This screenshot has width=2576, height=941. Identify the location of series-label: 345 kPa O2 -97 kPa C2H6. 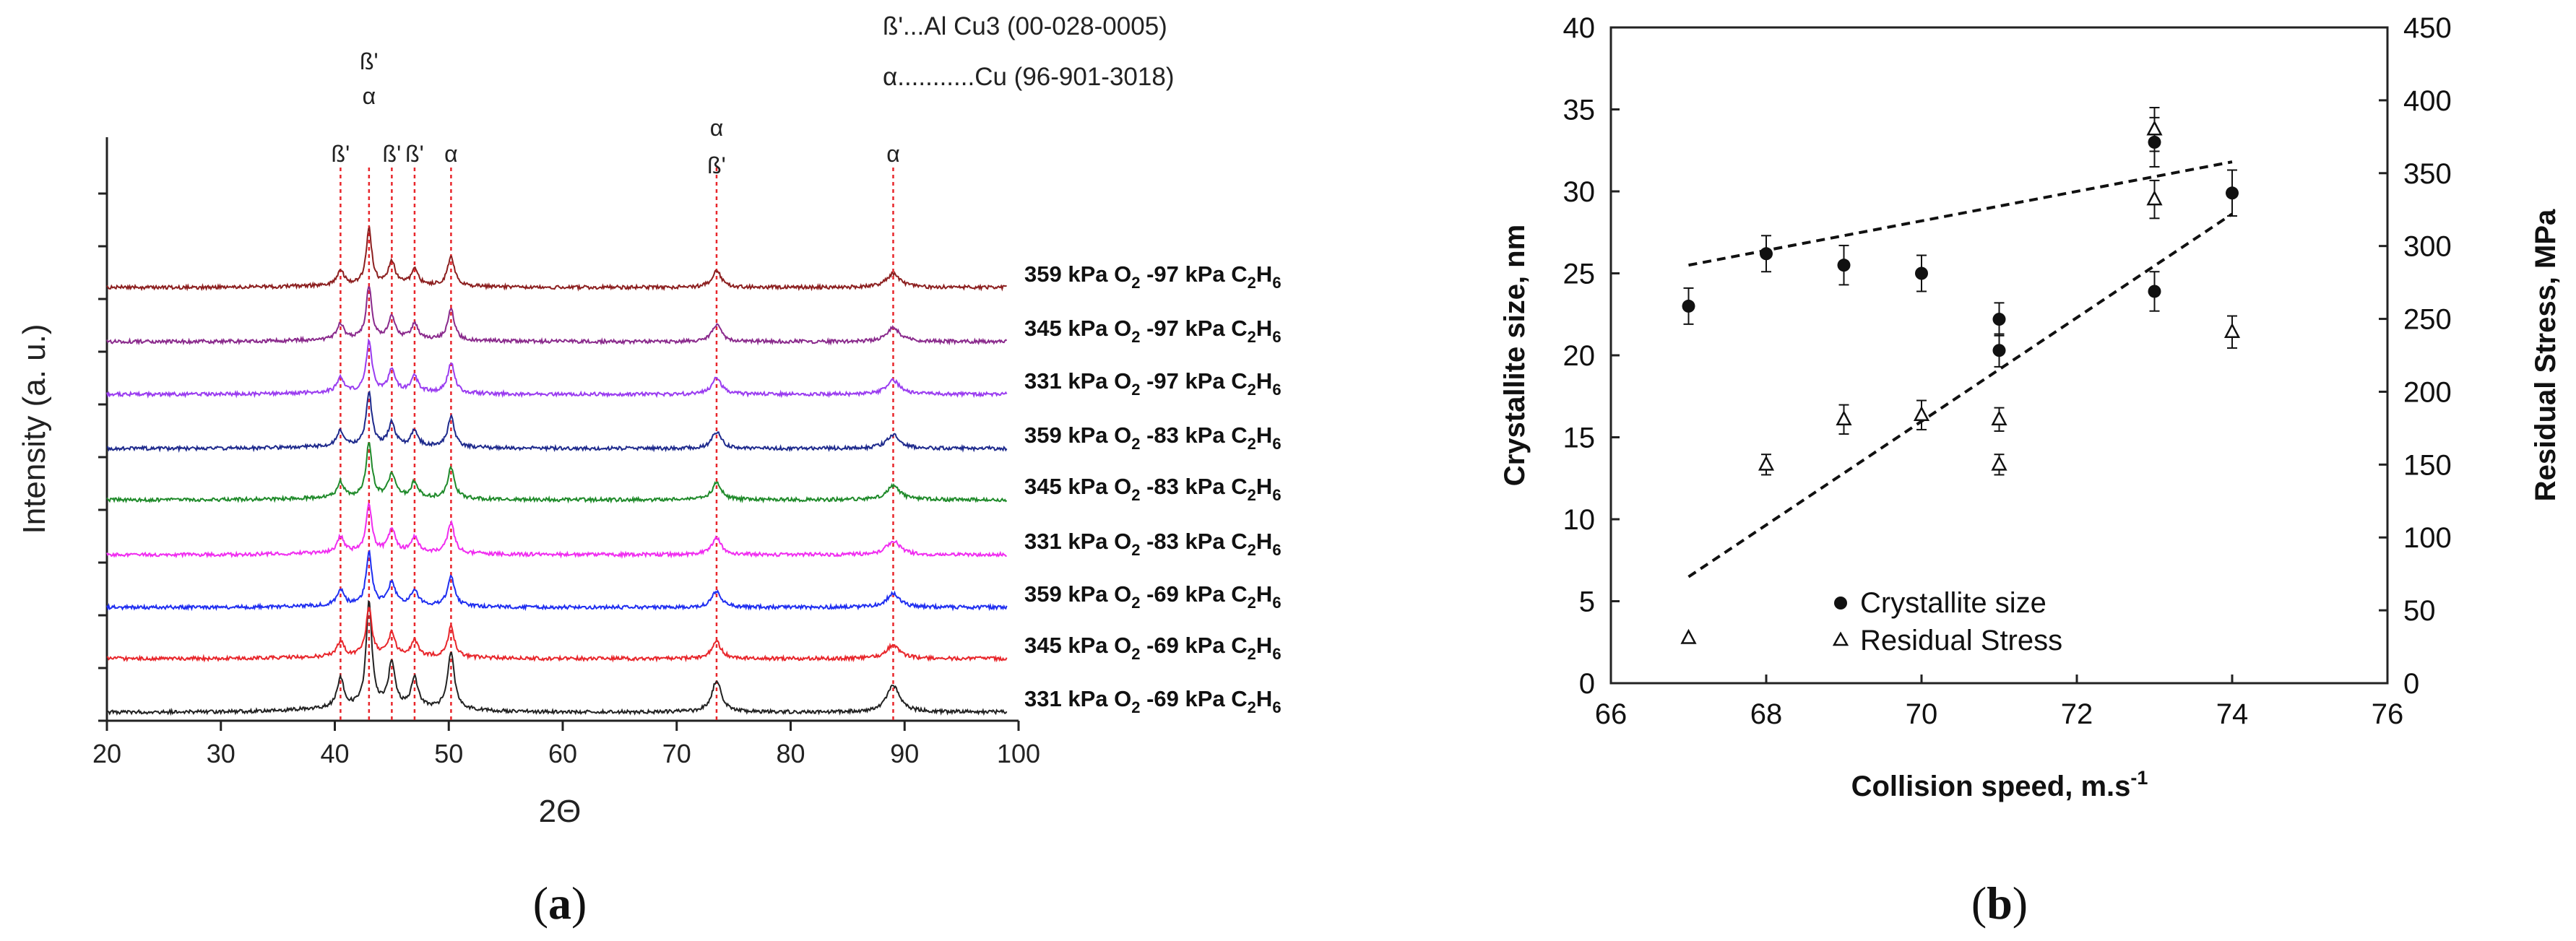
(1152, 331).